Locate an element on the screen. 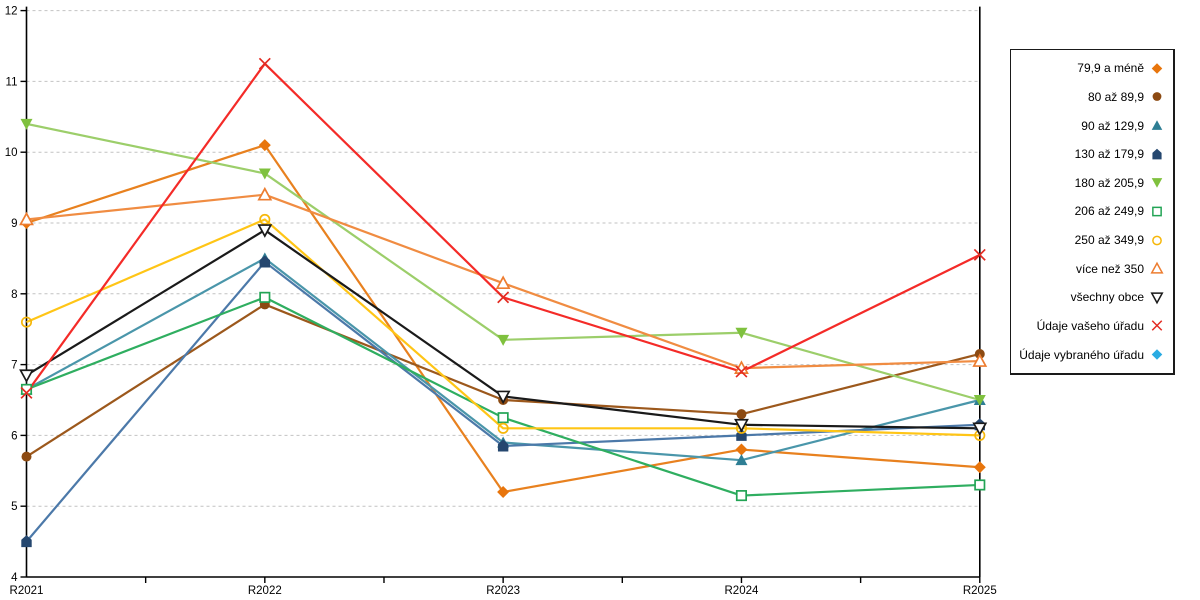 This screenshot has width=1200, height=600. legend-item-vice-nez-350: více než 350 is located at coordinates (1090, 269).